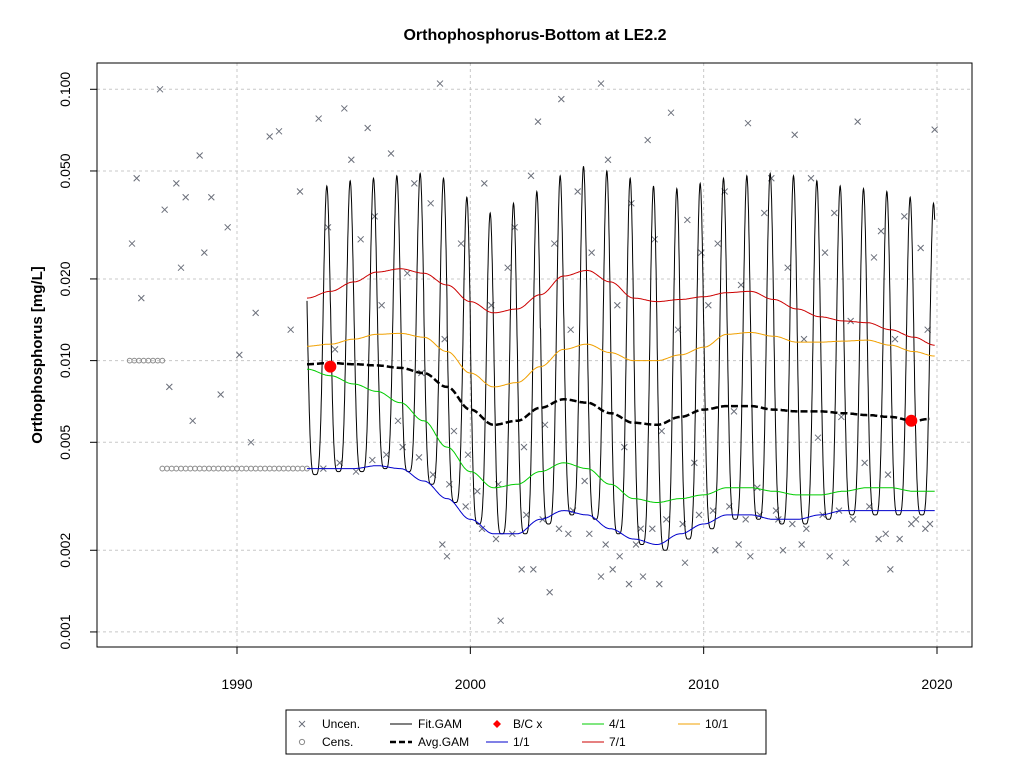 The image size is (1024, 768). What do you see at coordinates (443, 742) in the screenshot?
I see `legend-label-avg-gam: Avg.GAM` at bounding box center [443, 742].